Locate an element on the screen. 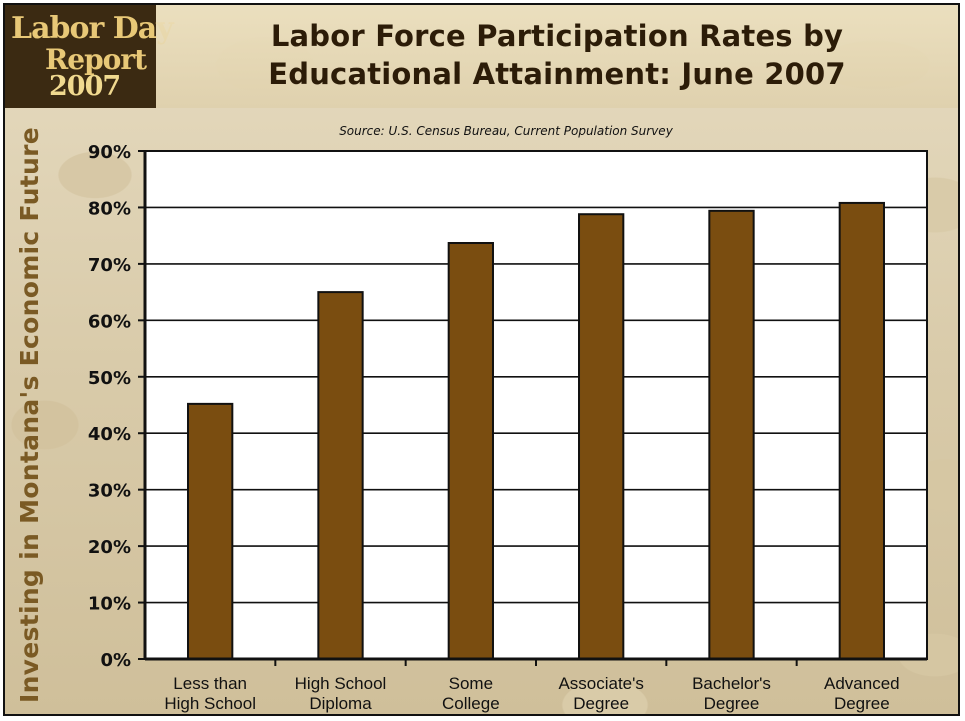  y-tick-label: 90% is located at coordinates (109, 152).